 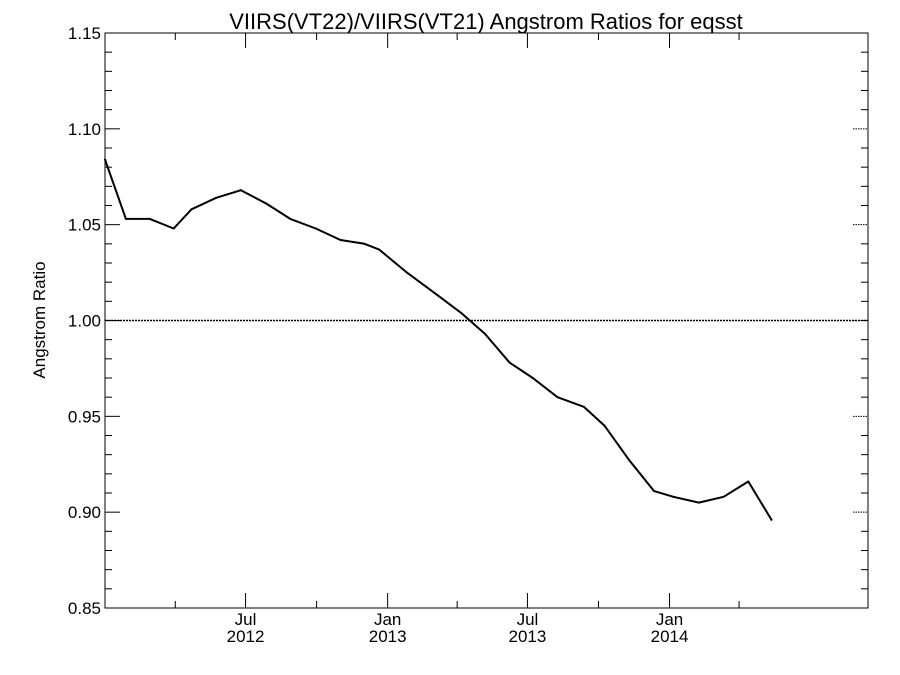 What do you see at coordinates (84, 512) in the screenshot?
I see `y-tick-label: 0.90` at bounding box center [84, 512].